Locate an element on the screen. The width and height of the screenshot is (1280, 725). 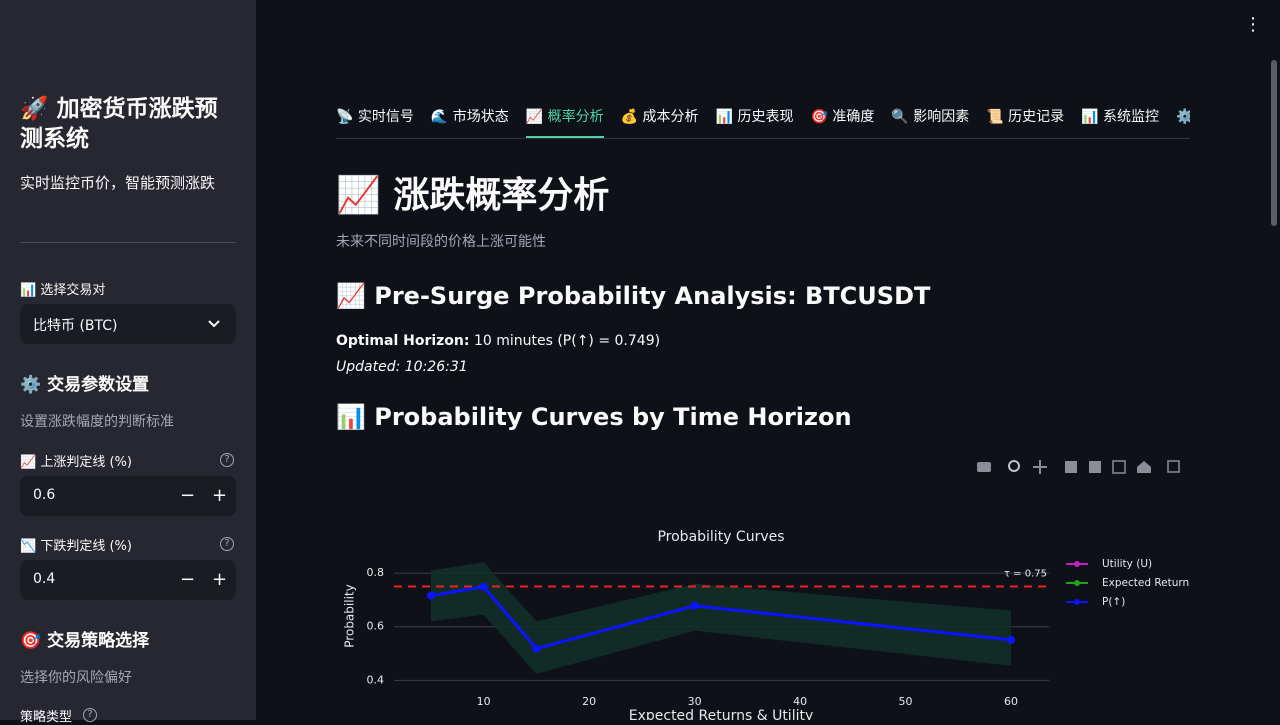
divider is located at coordinates (128, 242).